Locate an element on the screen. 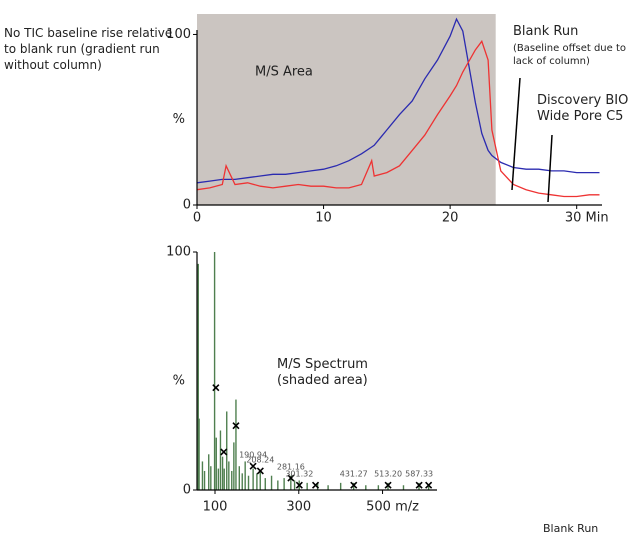 This screenshot has width=637, height=537. peak-label: 513.20 is located at coordinates (388, 474).